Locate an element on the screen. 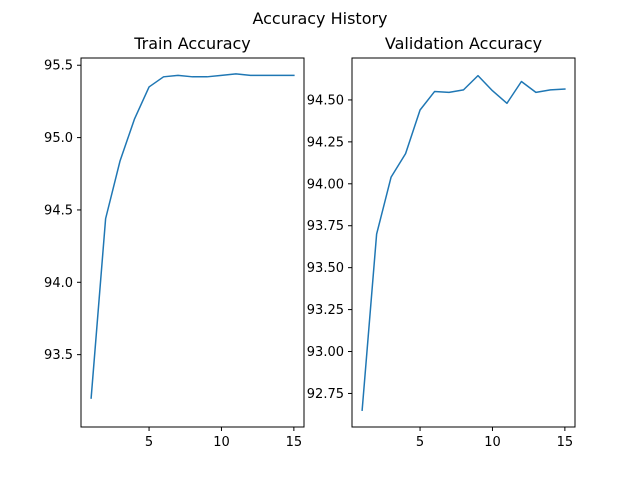  y-tick-label: 93.50 is located at coordinates (325, 268).